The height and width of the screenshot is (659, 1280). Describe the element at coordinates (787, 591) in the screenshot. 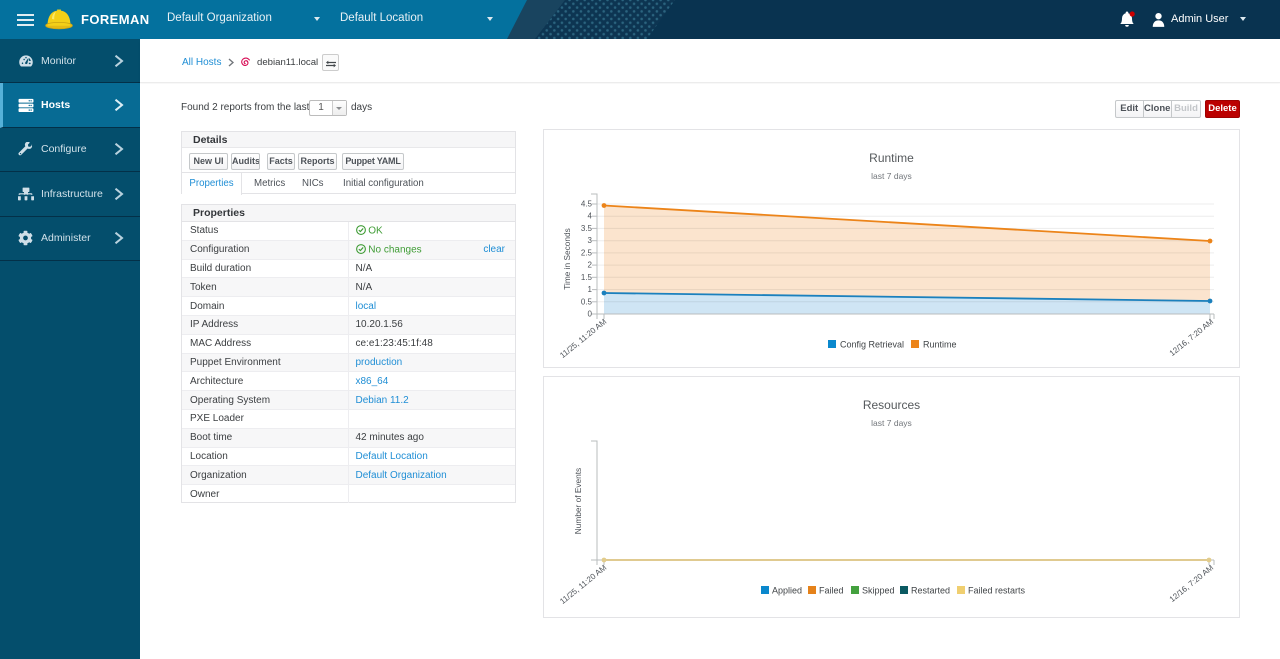

I see `svg-text: Applied` at that location.